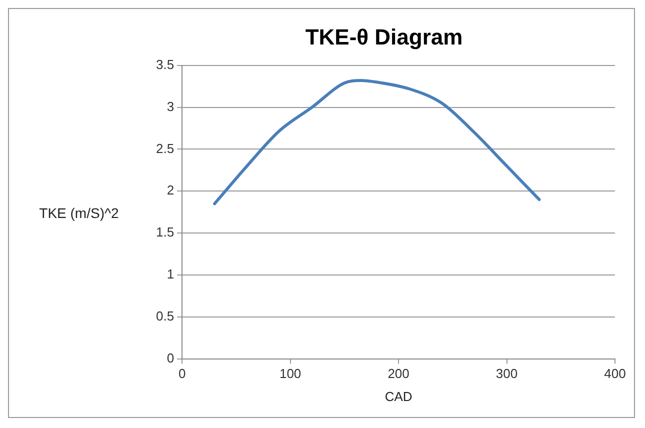 The image size is (645, 428). I want to click on y-tick-label: 1.5, so click(165, 232).